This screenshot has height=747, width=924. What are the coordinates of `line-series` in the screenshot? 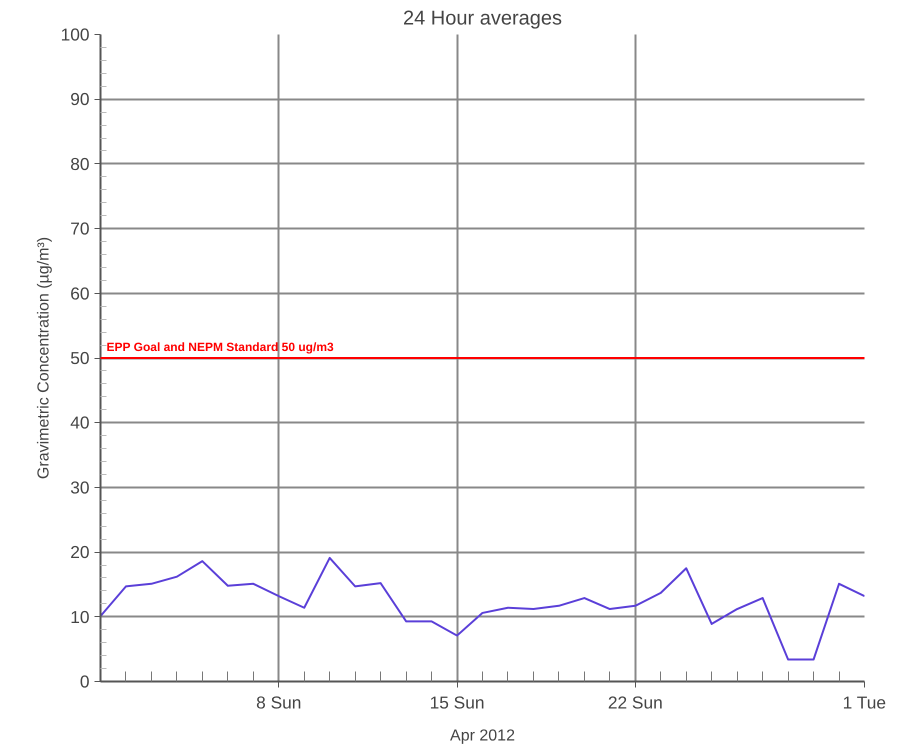 It's located at (482, 608).